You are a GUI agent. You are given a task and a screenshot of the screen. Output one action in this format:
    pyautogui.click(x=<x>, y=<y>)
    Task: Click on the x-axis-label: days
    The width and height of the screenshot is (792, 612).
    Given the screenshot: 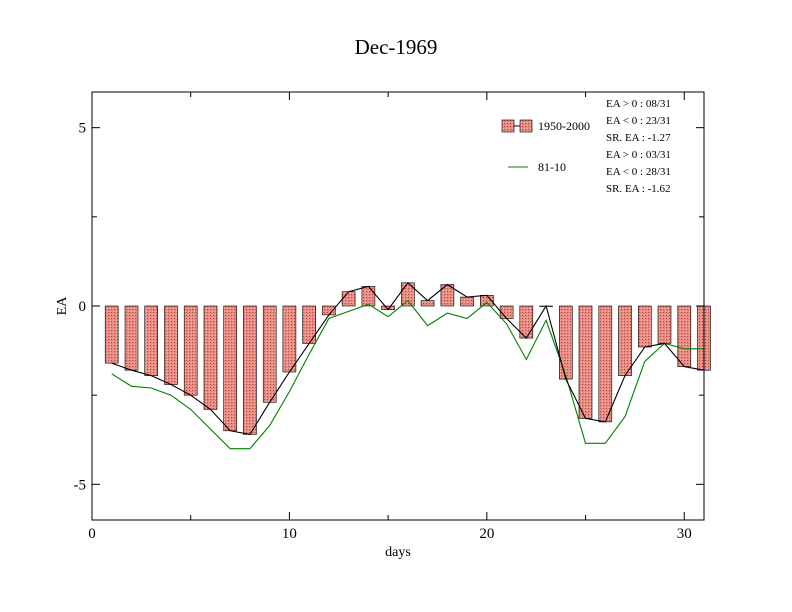 What is the action you would take?
    pyautogui.click(x=398, y=552)
    